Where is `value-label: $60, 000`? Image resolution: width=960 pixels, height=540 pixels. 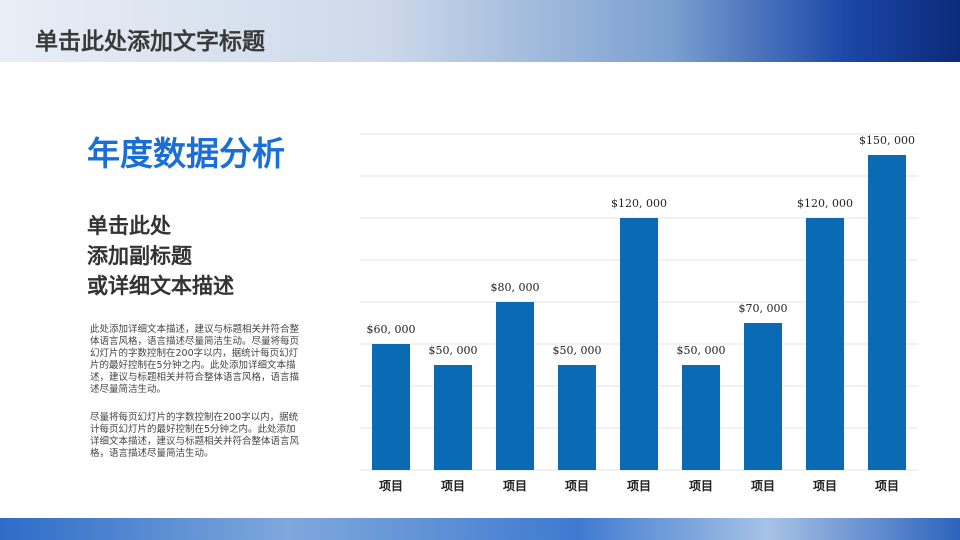
value-label: $60, 000 is located at coordinates (391, 329).